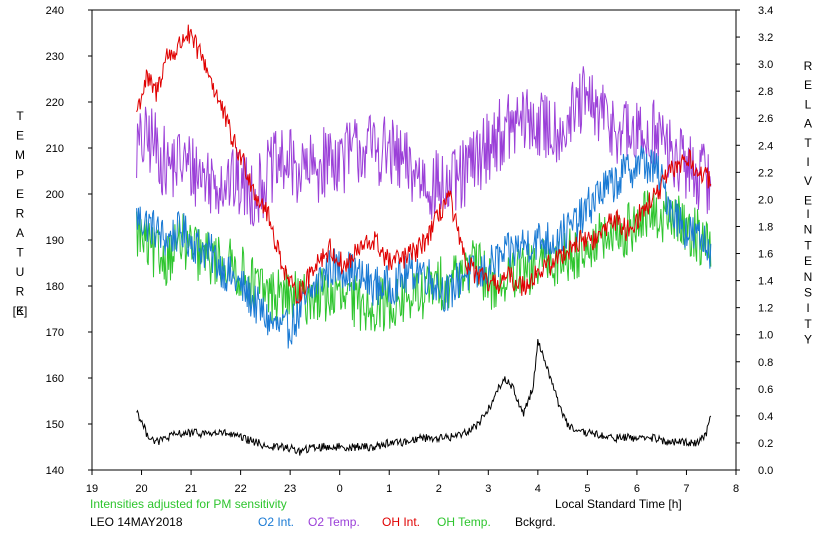 This screenshot has height=535, width=828. I want to click on x-tick-label: 2, so click(439, 489).